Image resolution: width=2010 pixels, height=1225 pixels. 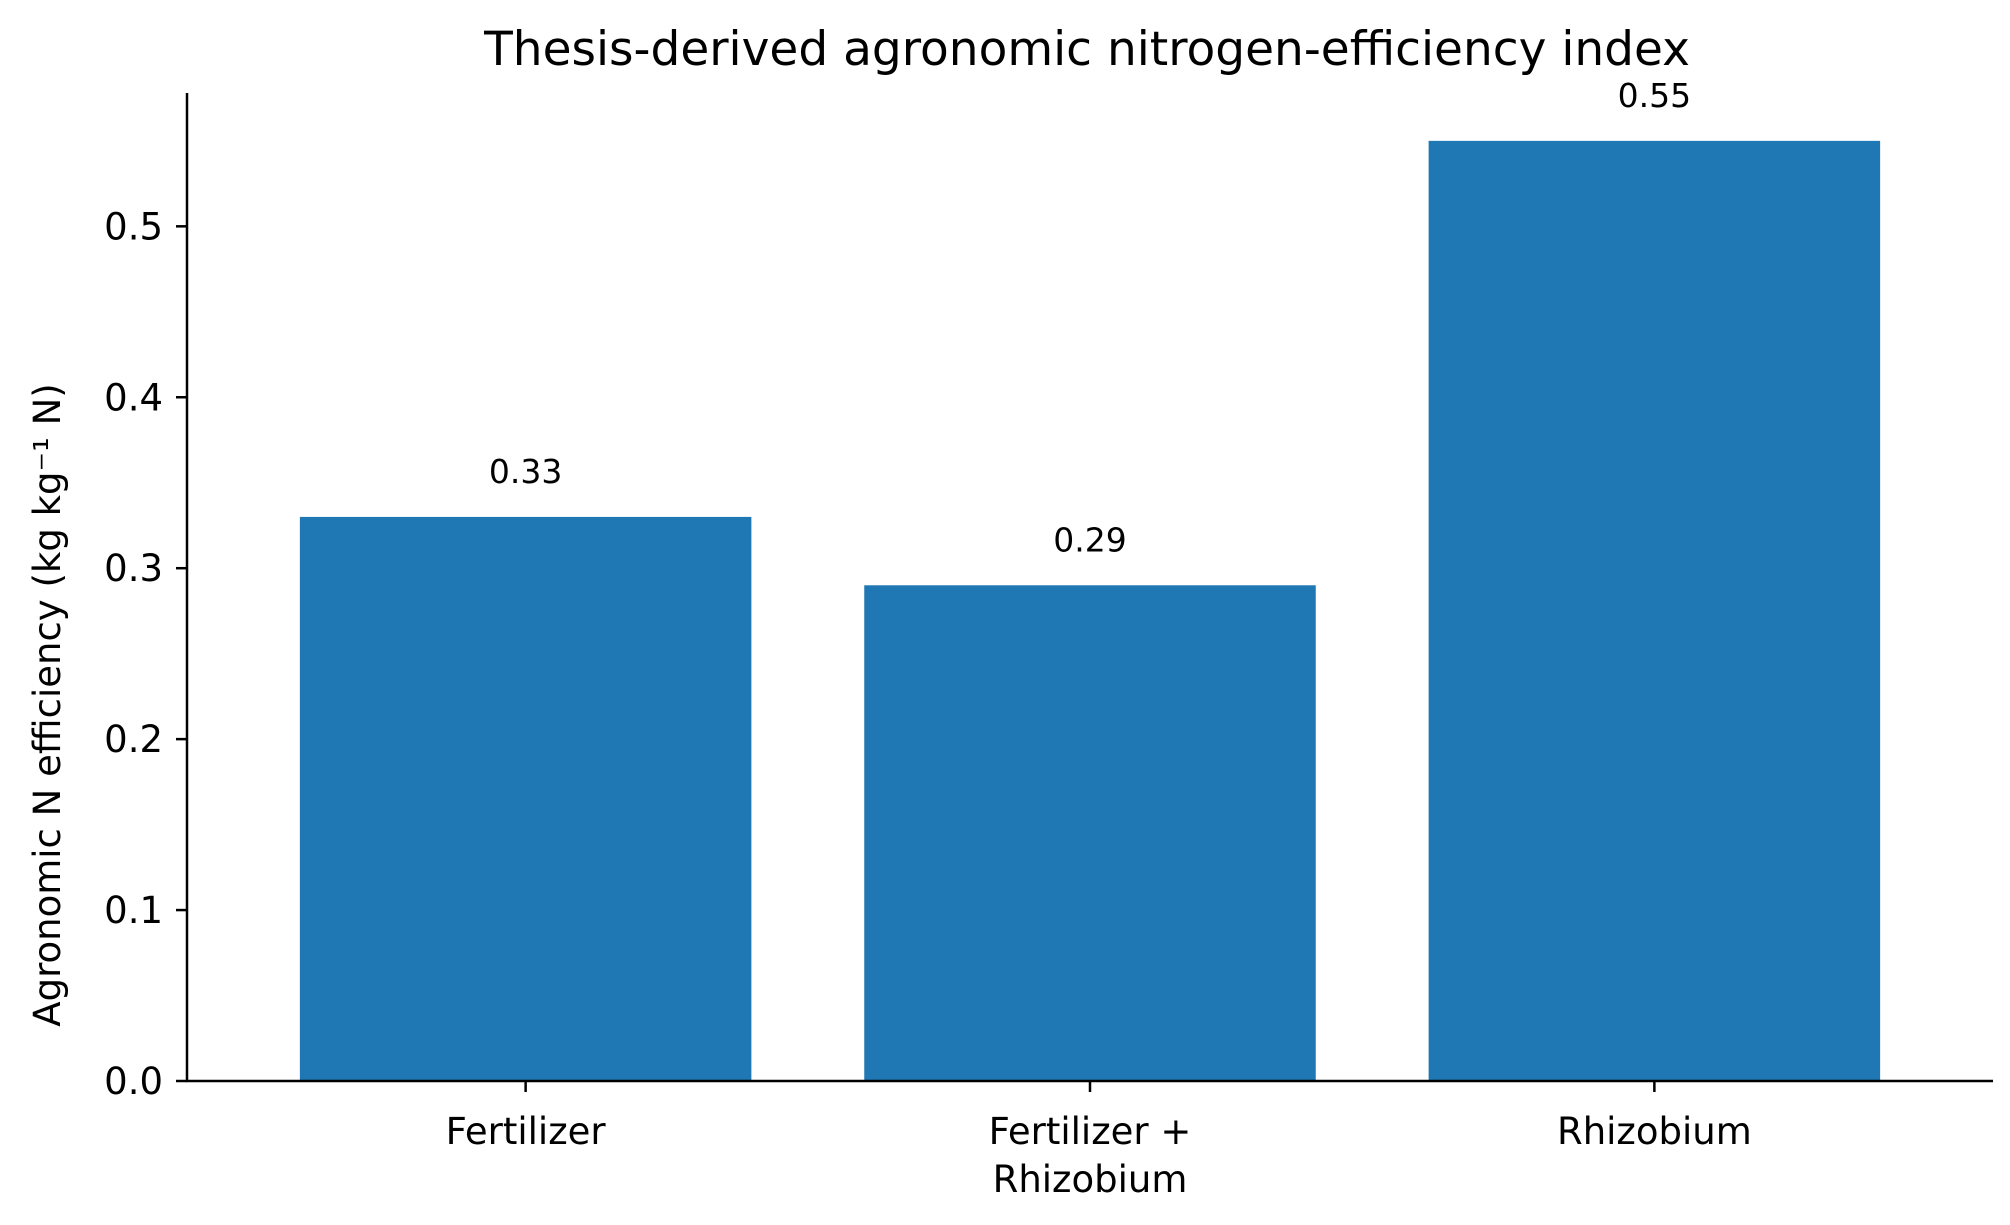 What do you see at coordinates (133, 568) in the screenshot?
I see `y-tick-label-3: 0.3` at bounding box center [133, 568].